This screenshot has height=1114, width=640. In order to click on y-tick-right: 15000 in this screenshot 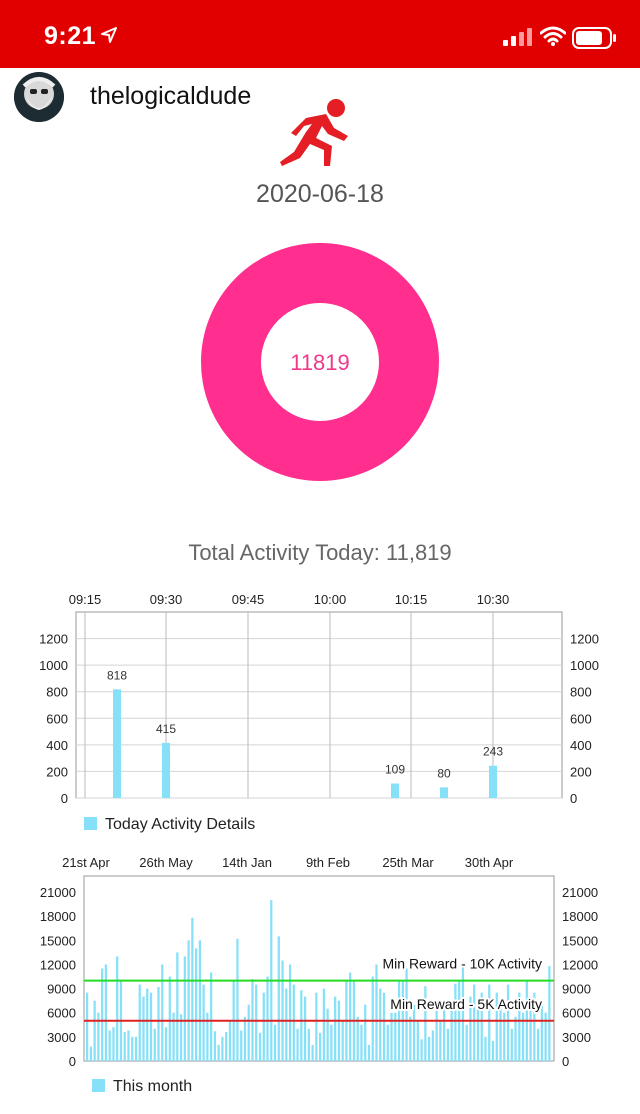, I will do `click(580, 940)`.